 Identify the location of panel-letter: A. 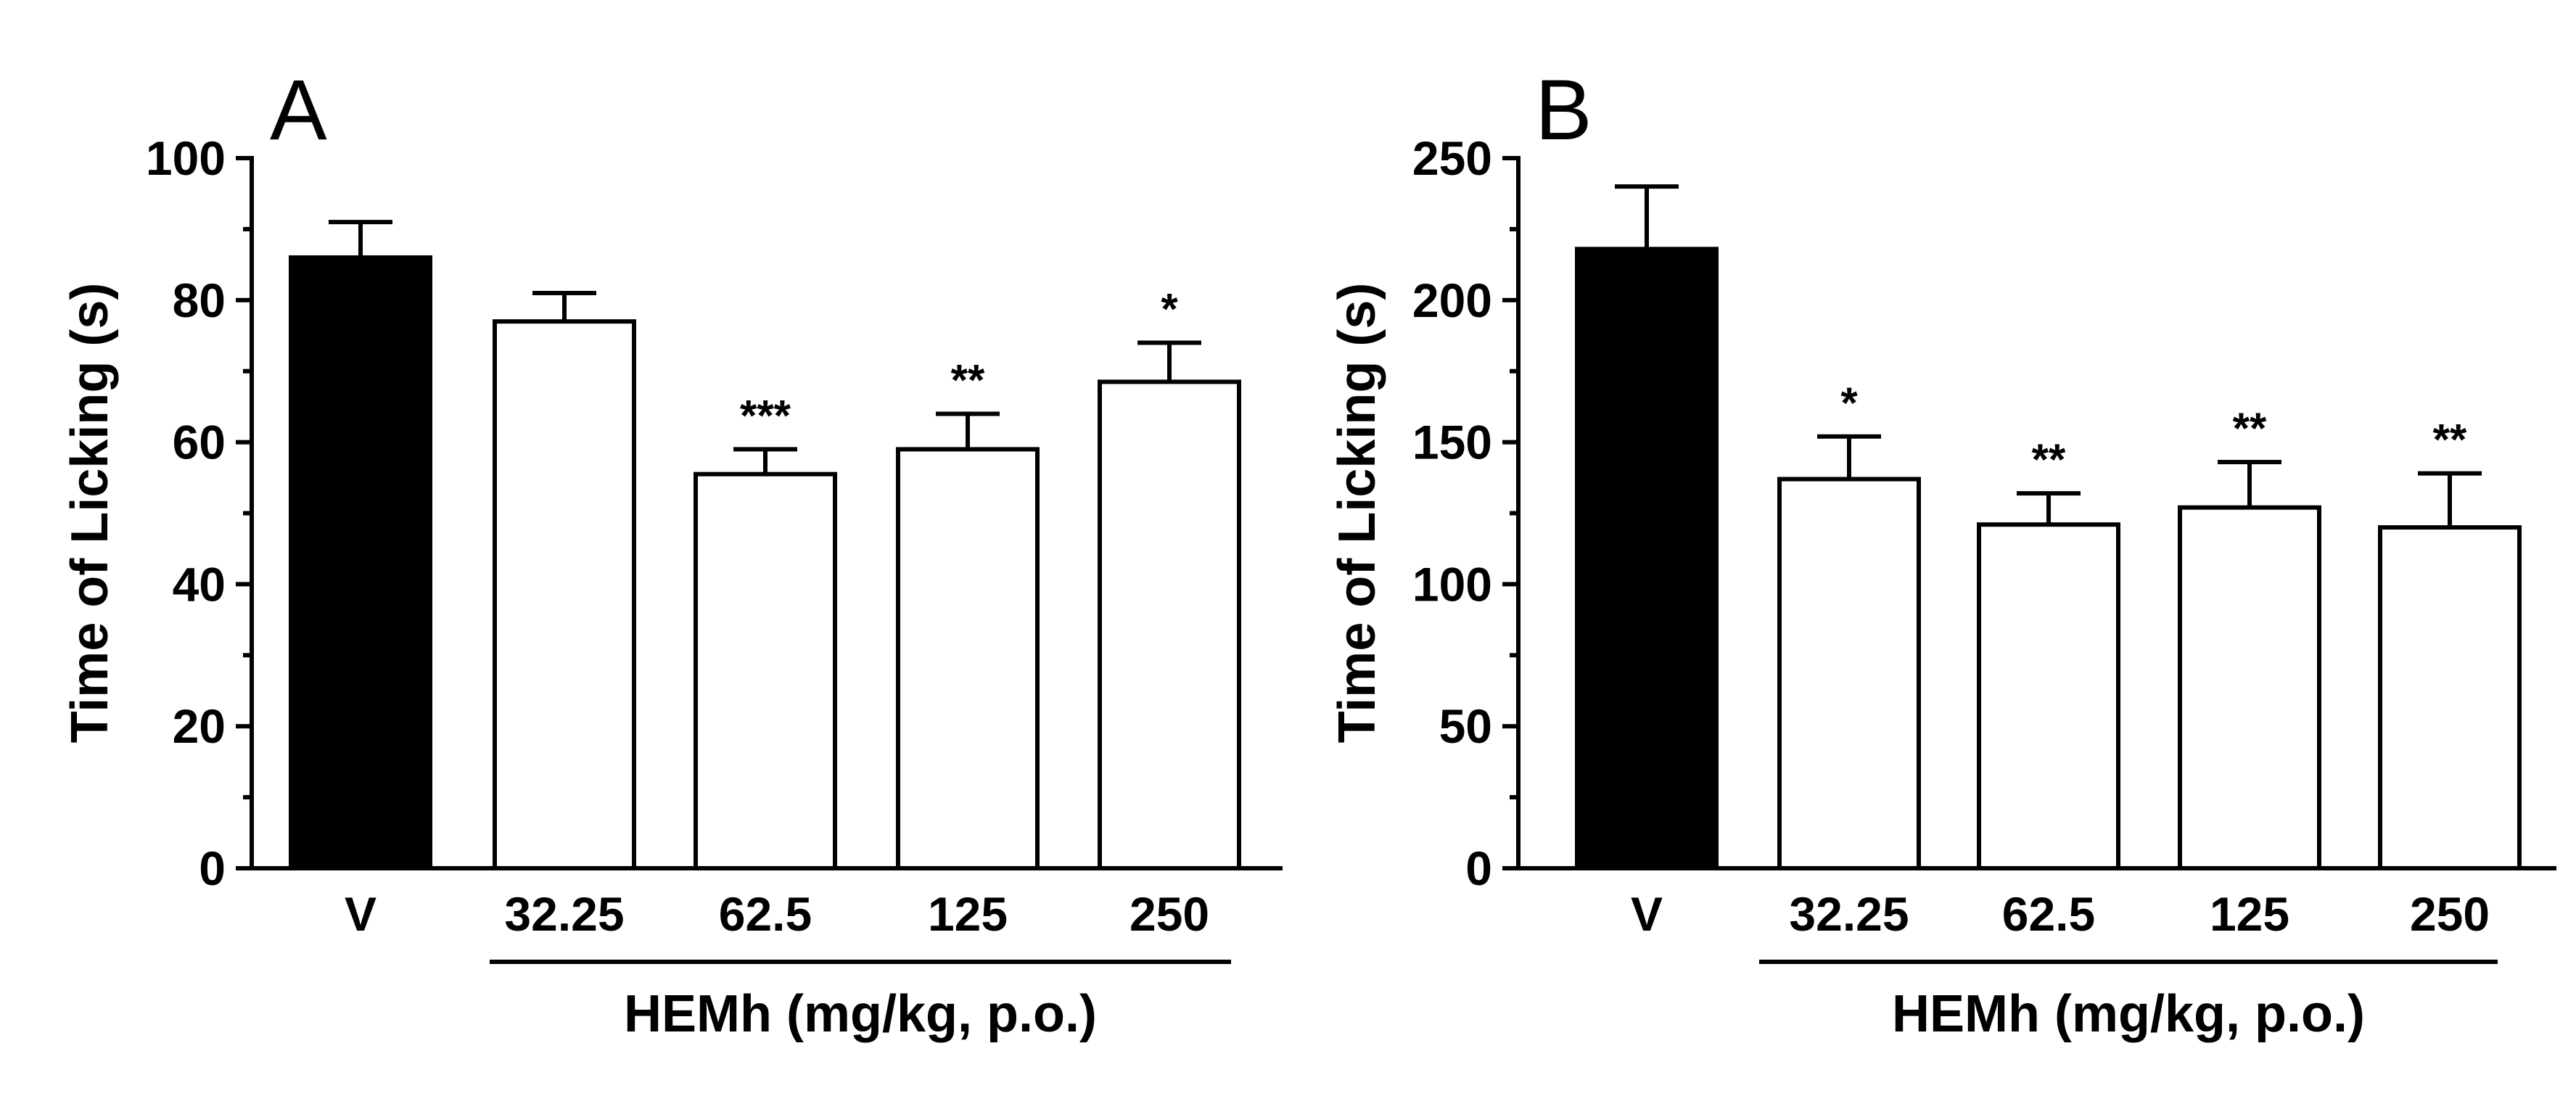
(298, 110).